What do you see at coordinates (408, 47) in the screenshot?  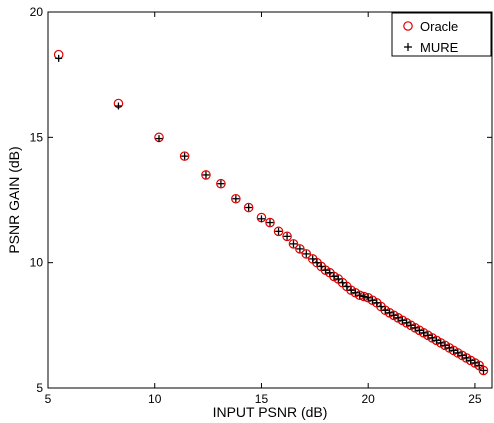 I see `legend-mure-marker` at bounding box center [408, 47].